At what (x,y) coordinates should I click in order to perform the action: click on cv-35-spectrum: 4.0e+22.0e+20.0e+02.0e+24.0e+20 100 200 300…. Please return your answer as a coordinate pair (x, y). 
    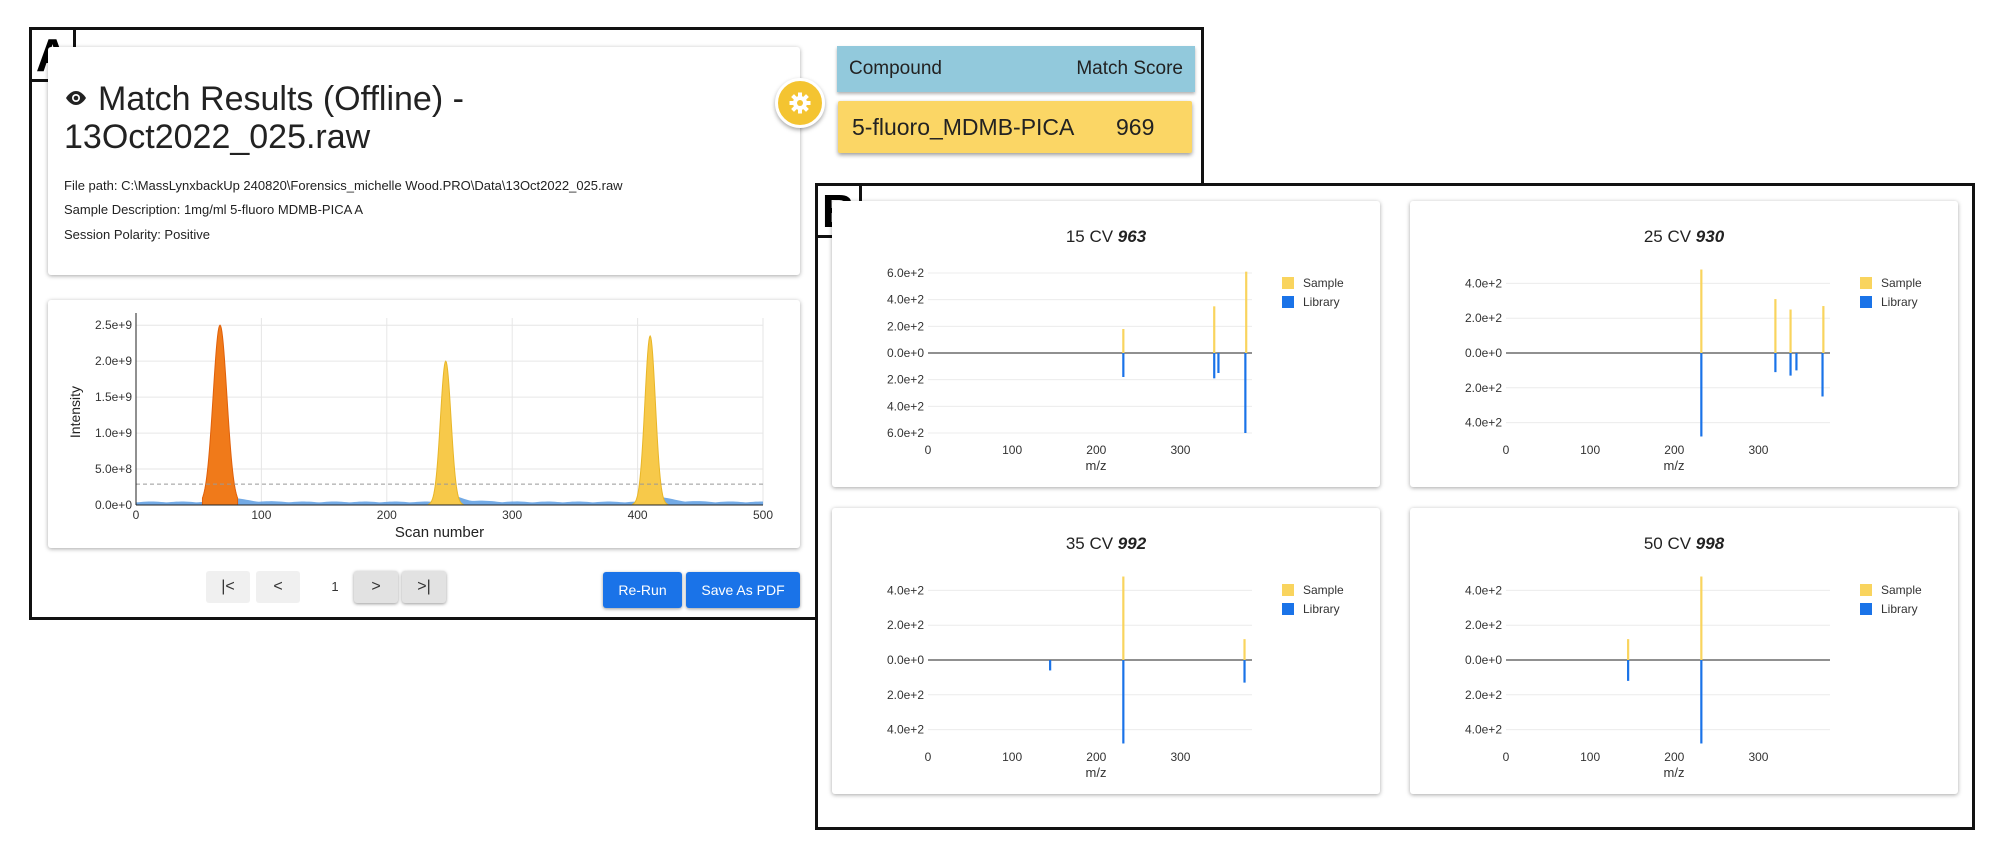
    Looking at the image, I should click on (1115, 678).